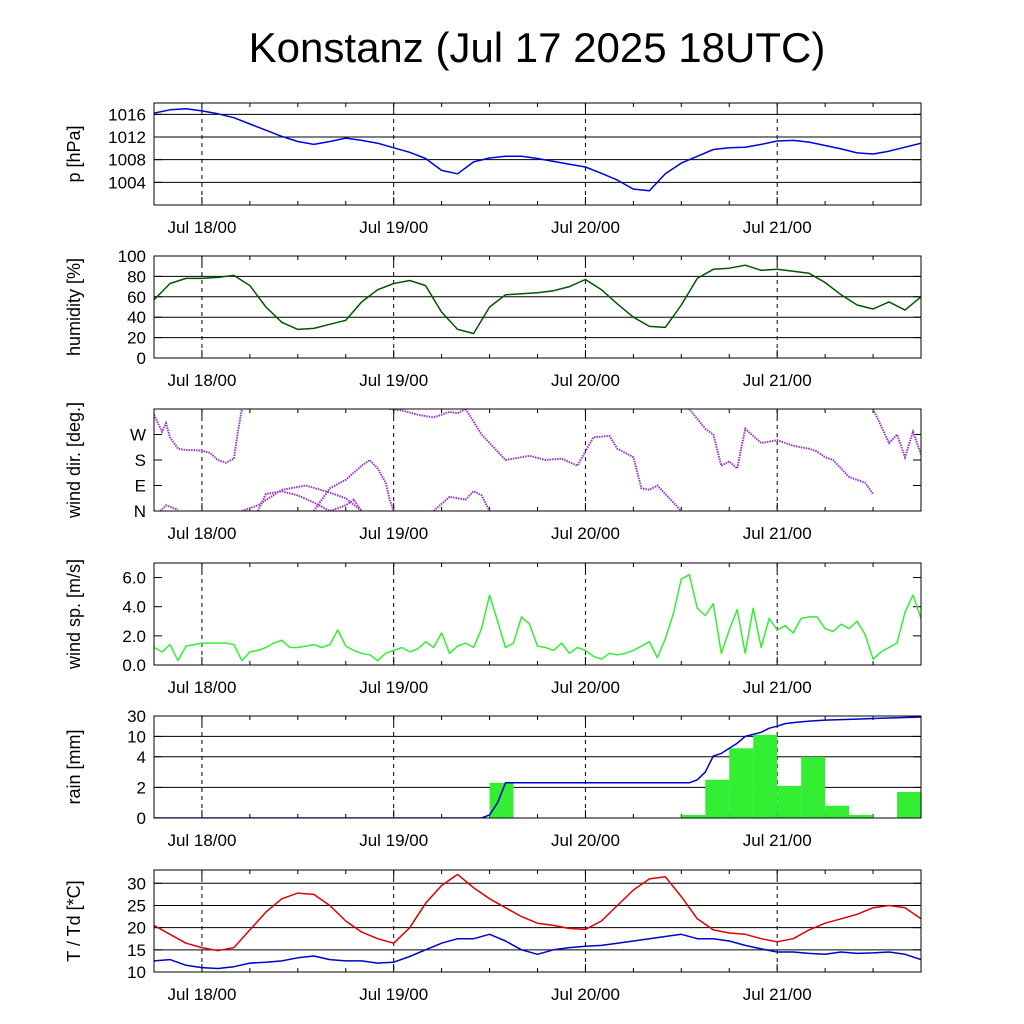  I want to click on chart-title: Konstanz (Jul 17 2025 18UTC), so click(537, 47).